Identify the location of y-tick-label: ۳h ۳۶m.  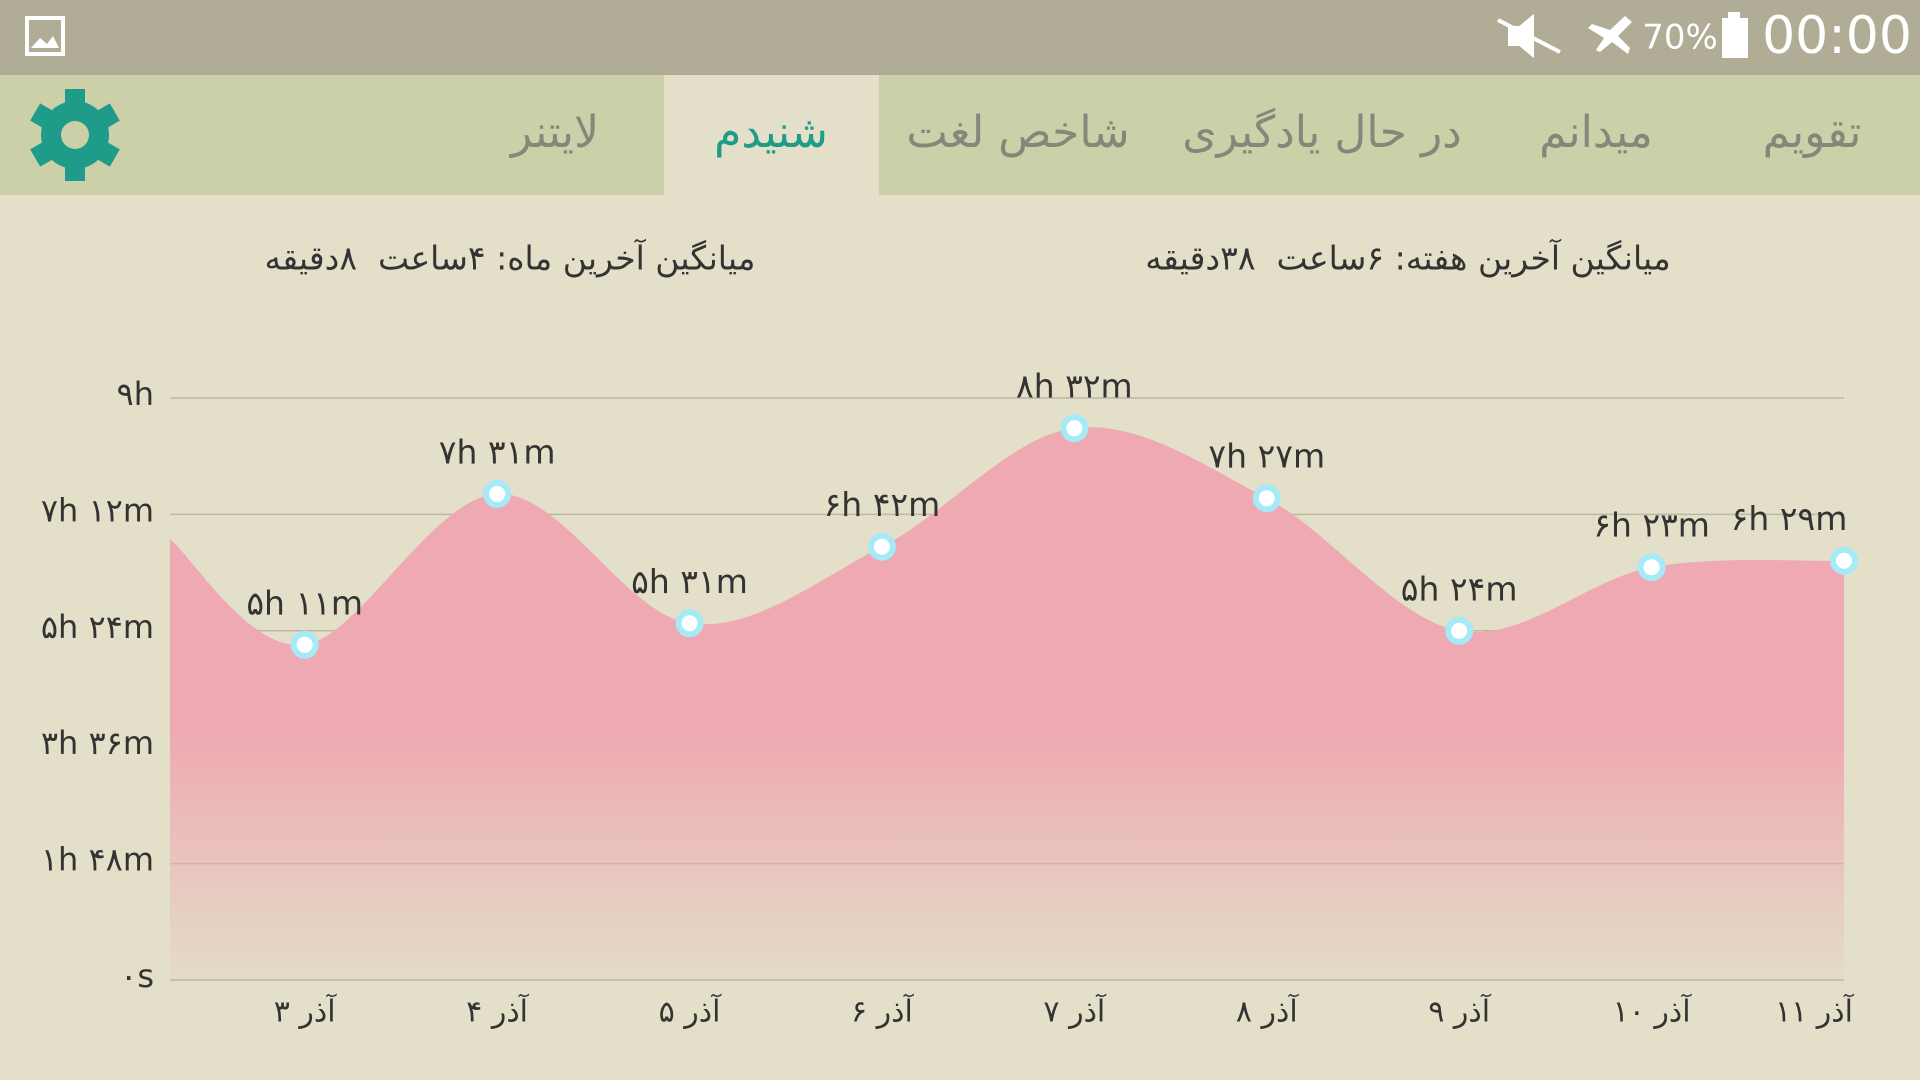
(97, 743).